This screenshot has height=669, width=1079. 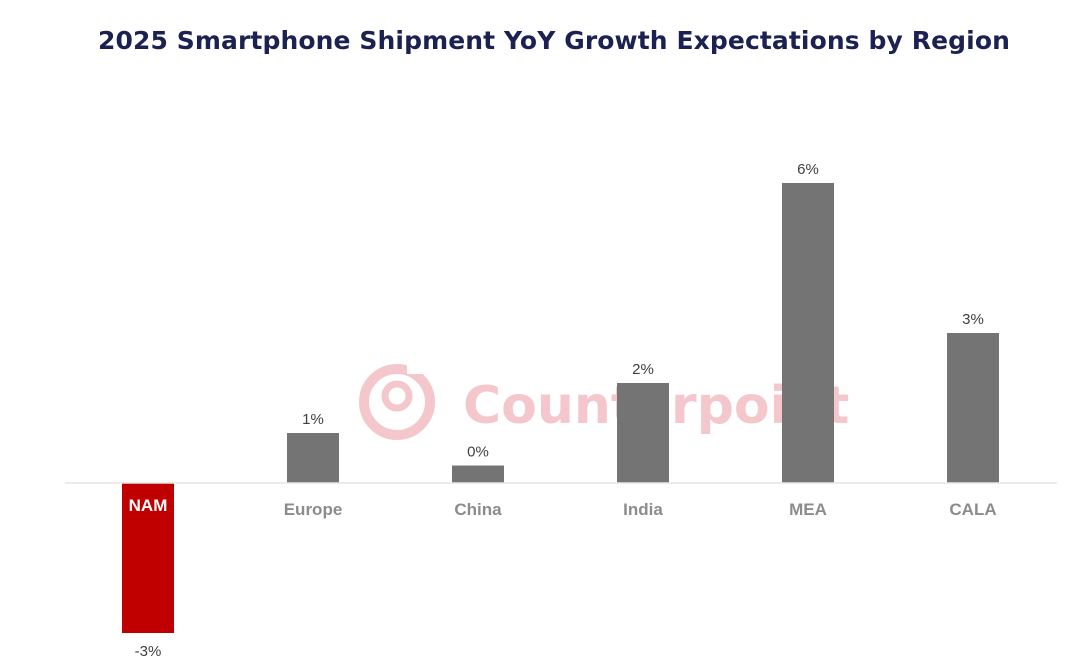 I want to click on category-label-cala: CALA, so click(x=972, y=509).